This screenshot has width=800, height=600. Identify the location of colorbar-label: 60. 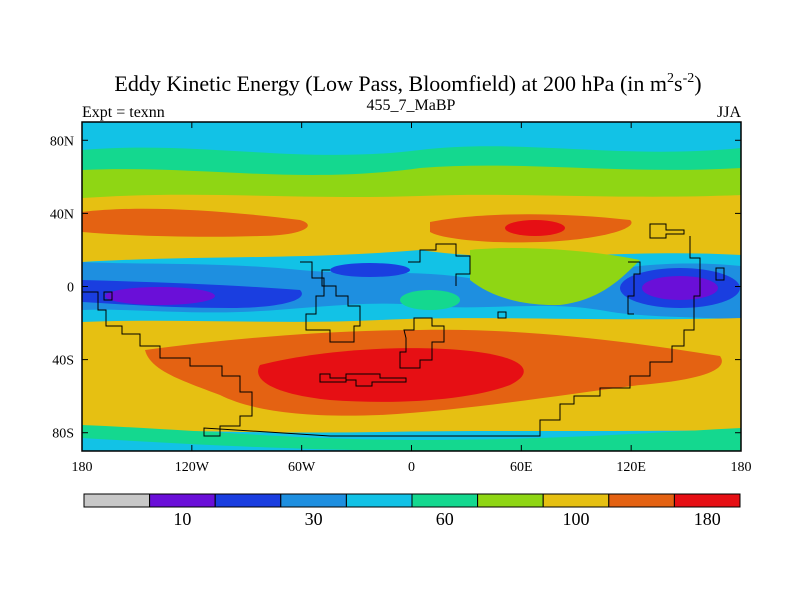
(445, 519).